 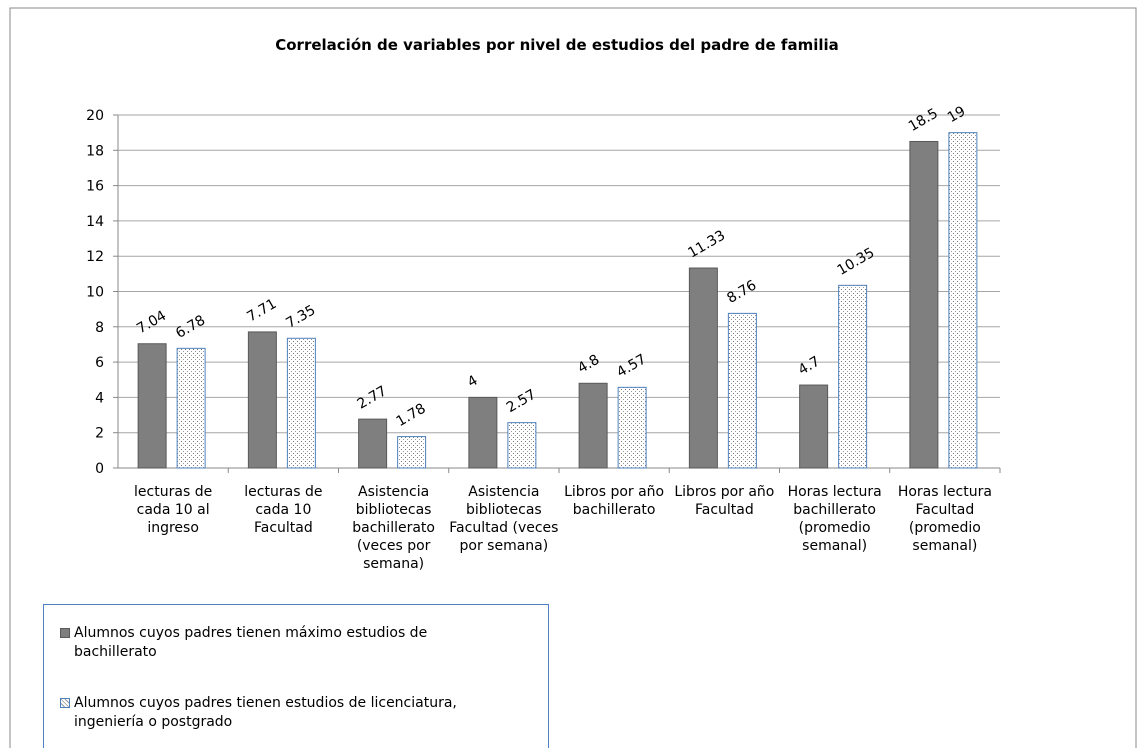 I want to click on x-tick-label: Libros por año bachillerato, so click(x=614, y=501).